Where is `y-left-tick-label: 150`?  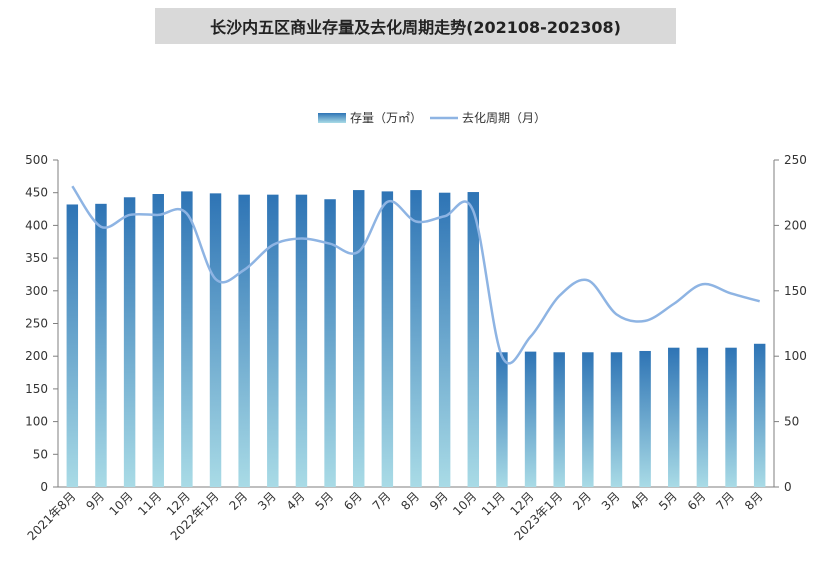 y-left-tick-label: 150 is located at coordinates (36, 389).